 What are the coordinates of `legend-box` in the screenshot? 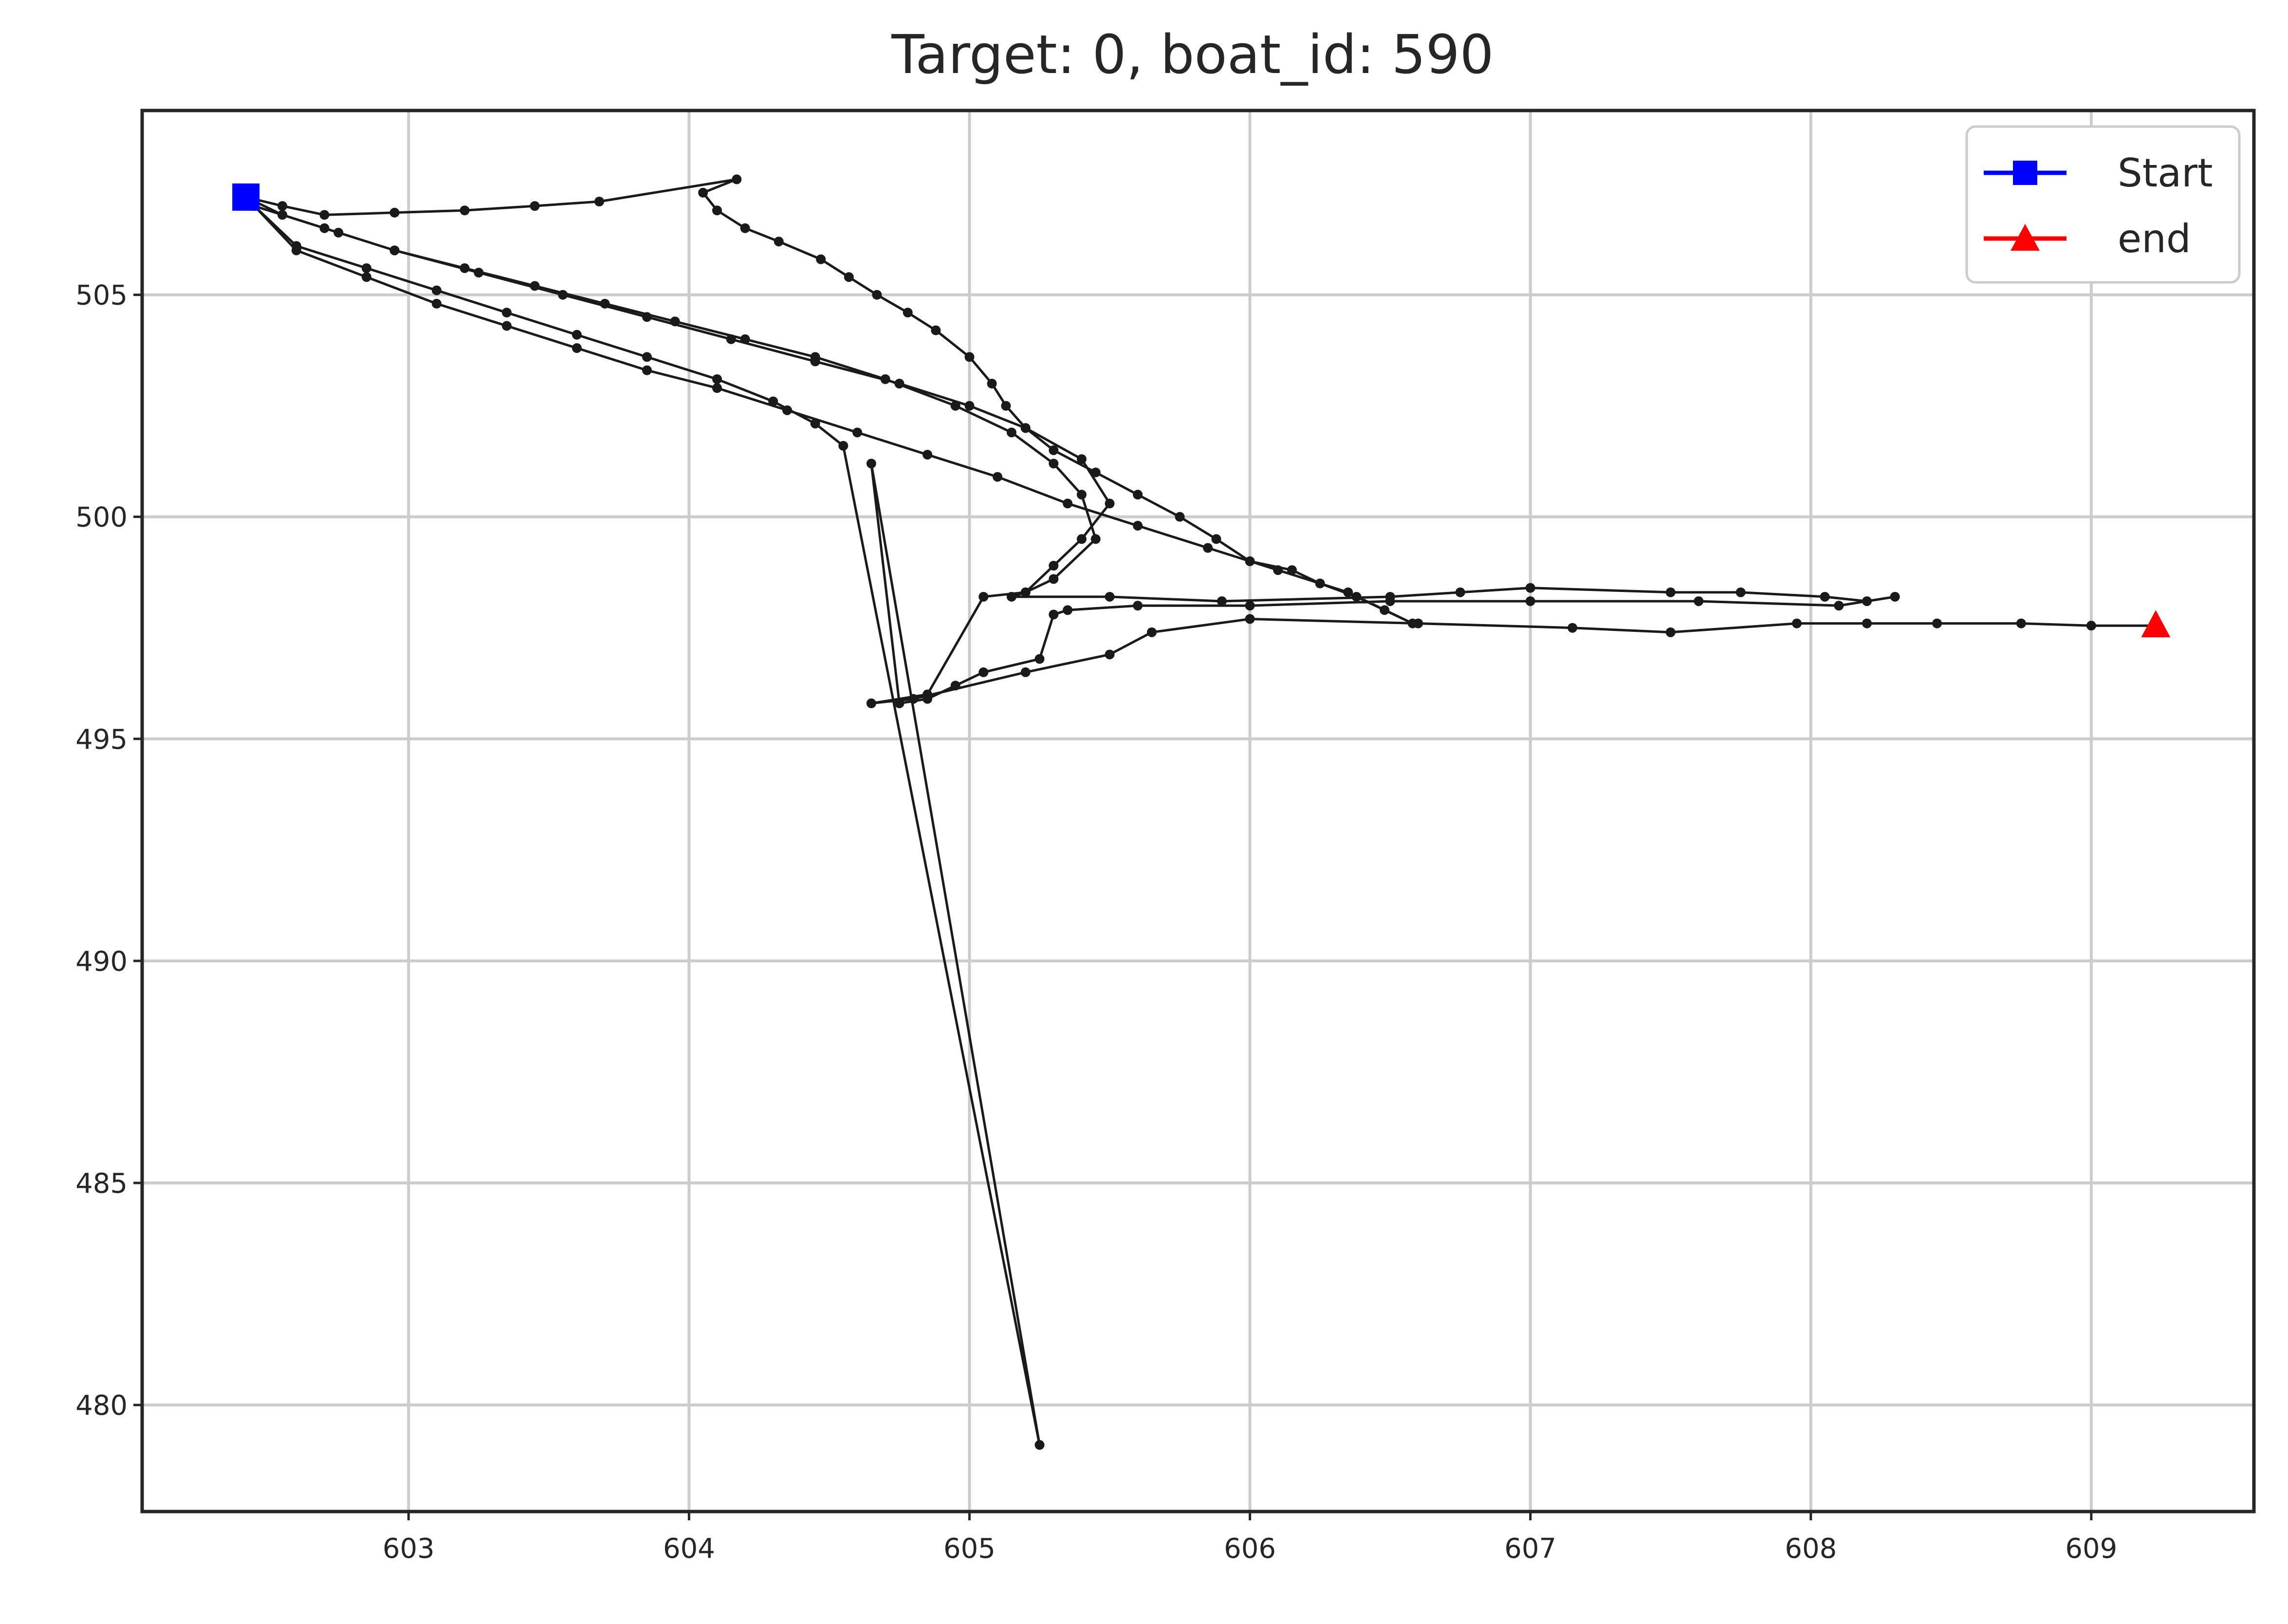 It's located at (2103, 204).